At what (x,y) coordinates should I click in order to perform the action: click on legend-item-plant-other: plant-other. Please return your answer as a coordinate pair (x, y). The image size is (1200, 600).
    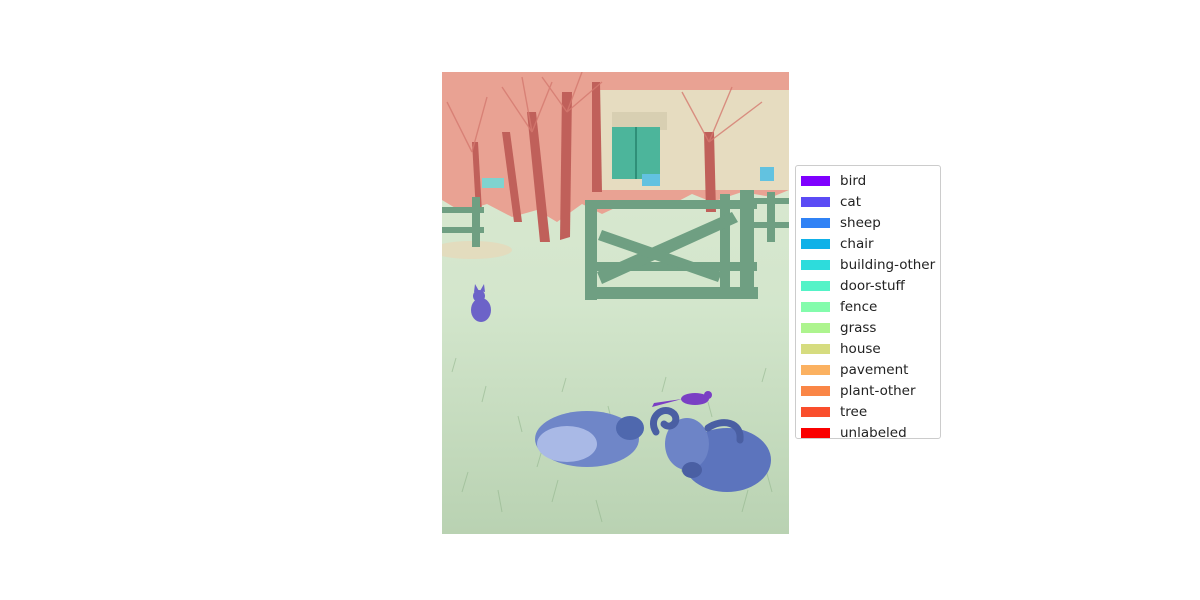
    Looking at the image, I should click on (870, 390).